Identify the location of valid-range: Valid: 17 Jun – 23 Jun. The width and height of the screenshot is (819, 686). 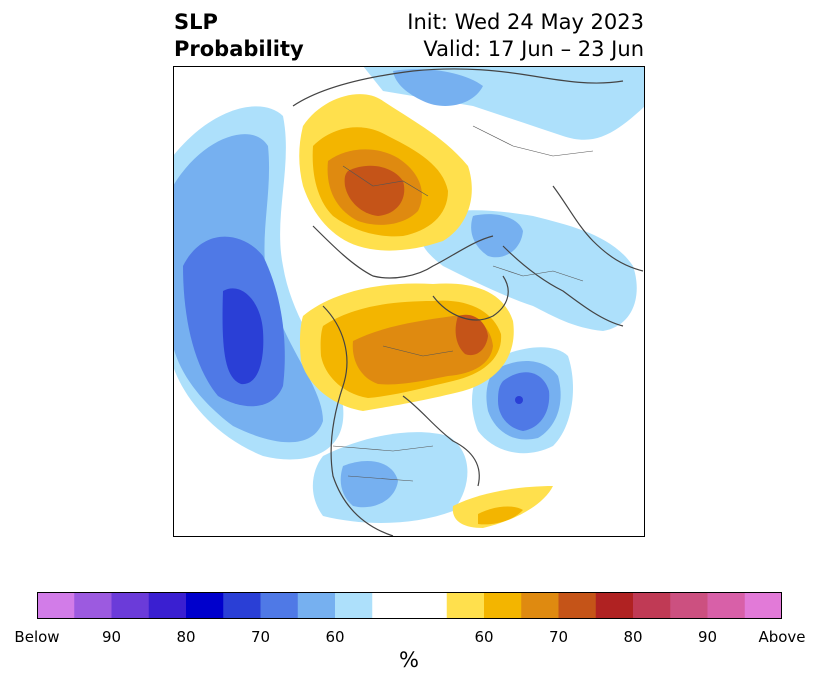
(533, 49).